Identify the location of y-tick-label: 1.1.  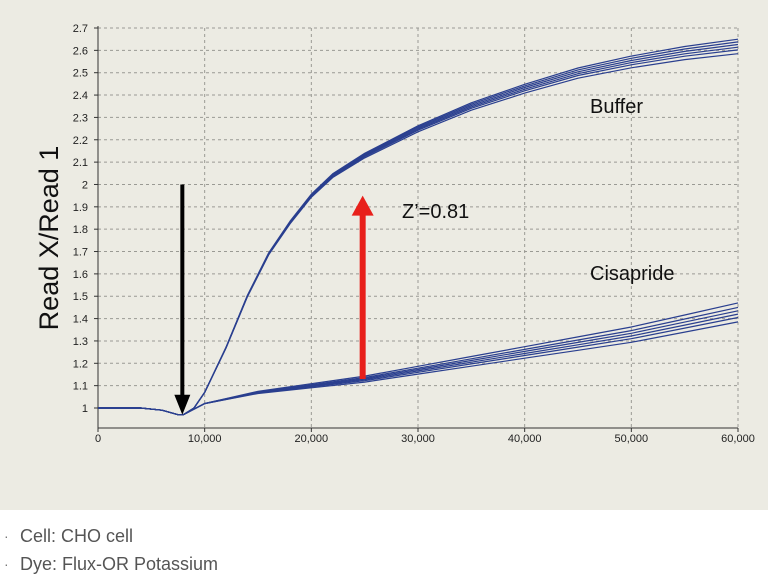
(80, 387).